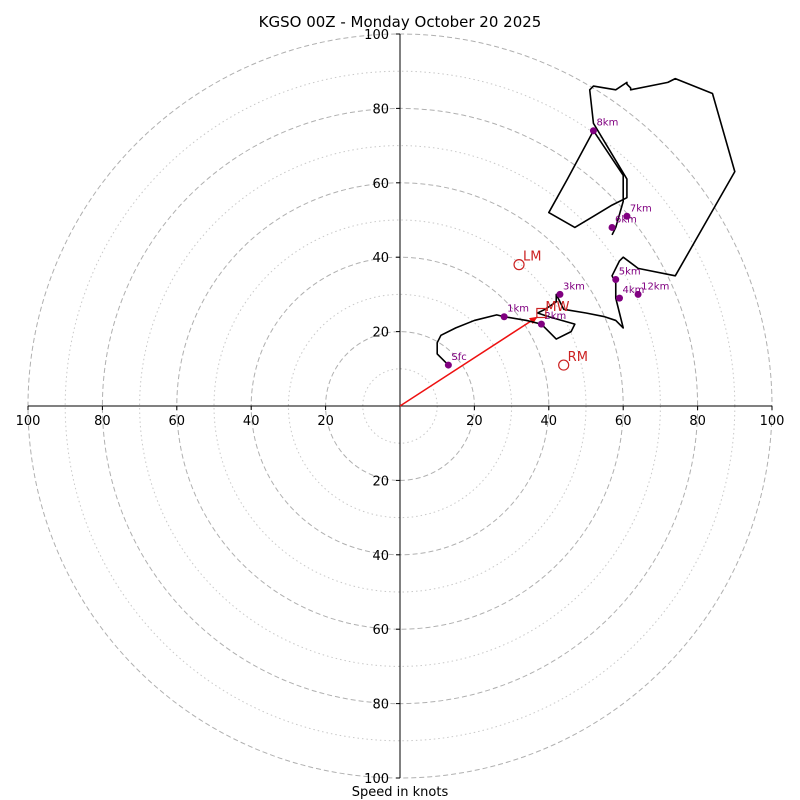 This screenshot has height=800, width=800. What do you see at coordinates (619, 298) in the screenshot?
I see `height-marker-4km` at bounding box center [619, 298].